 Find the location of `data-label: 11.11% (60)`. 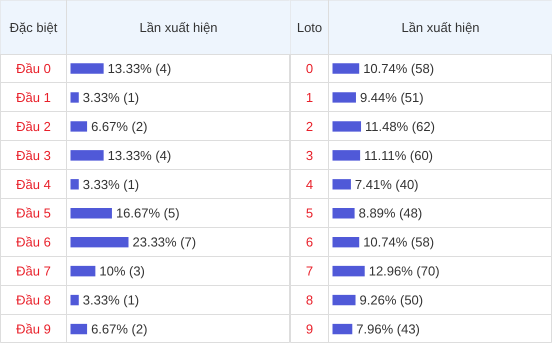

data-label: 11.11% (60) is located at coordinates (399, 155).